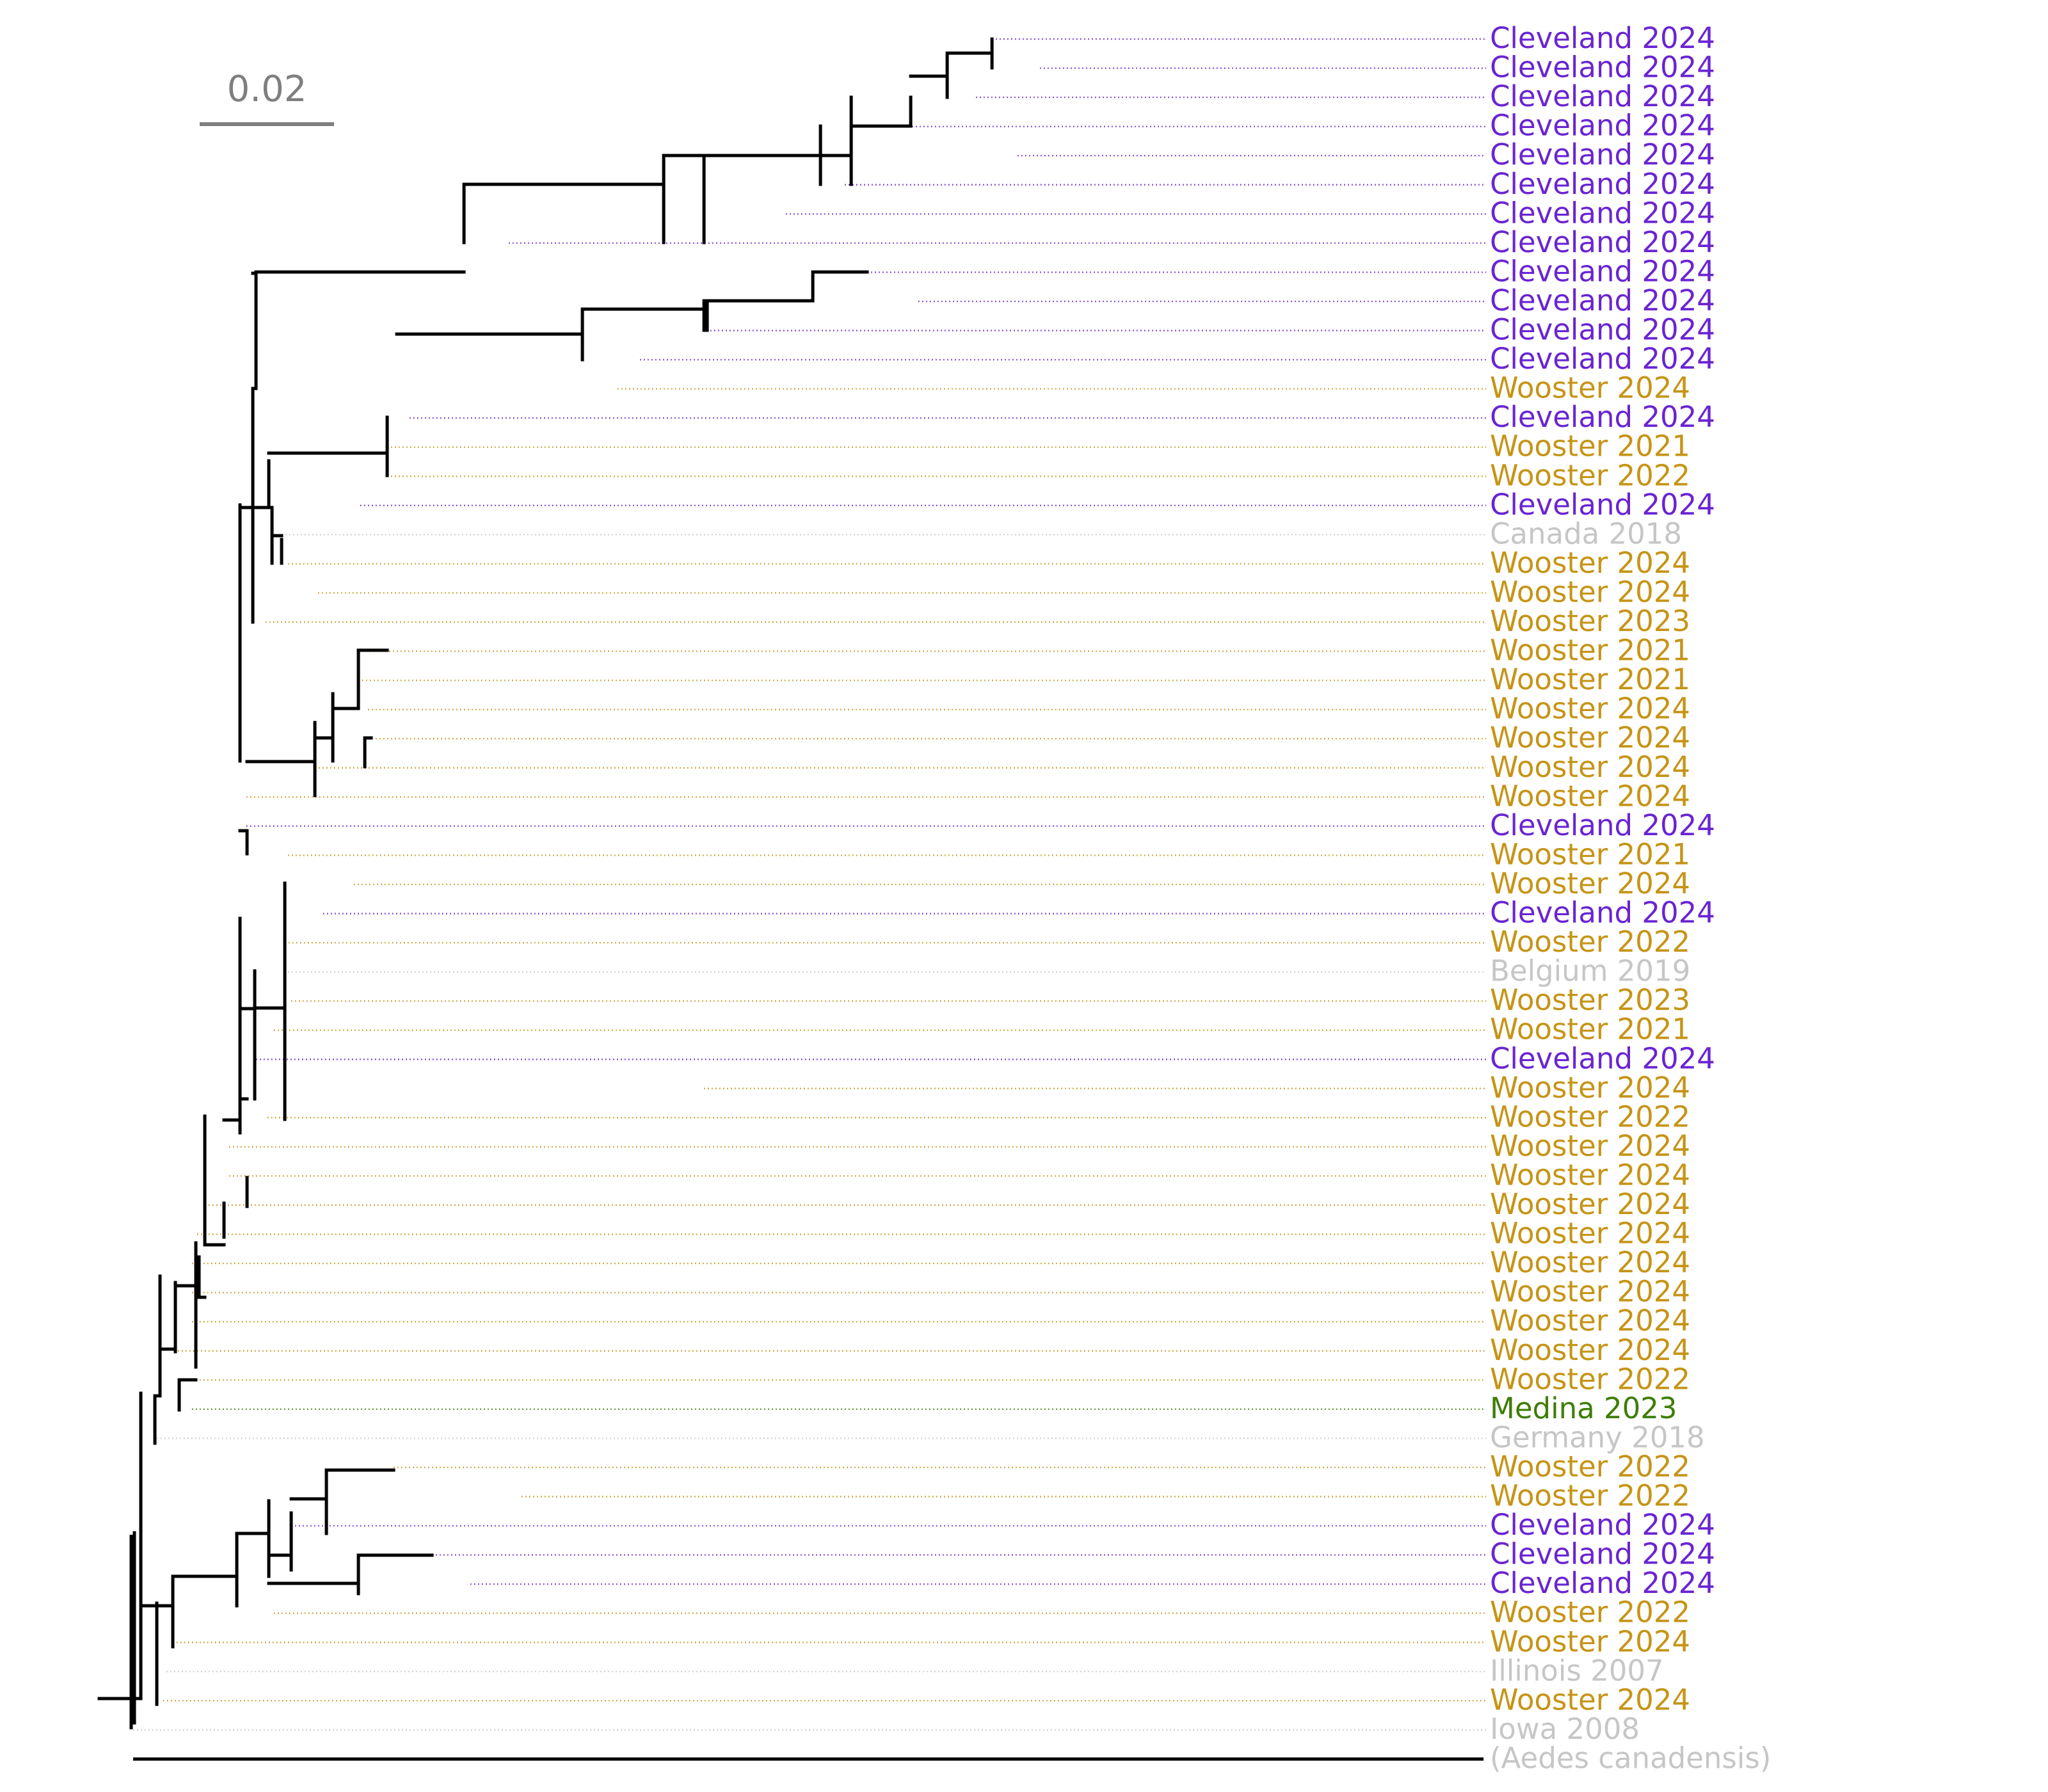 This screenshot has height=1792, width=2048. Describe the element at coordinates (1590, 971) in the screenshot. I see `tip-label: Belgium 2019` at that location.